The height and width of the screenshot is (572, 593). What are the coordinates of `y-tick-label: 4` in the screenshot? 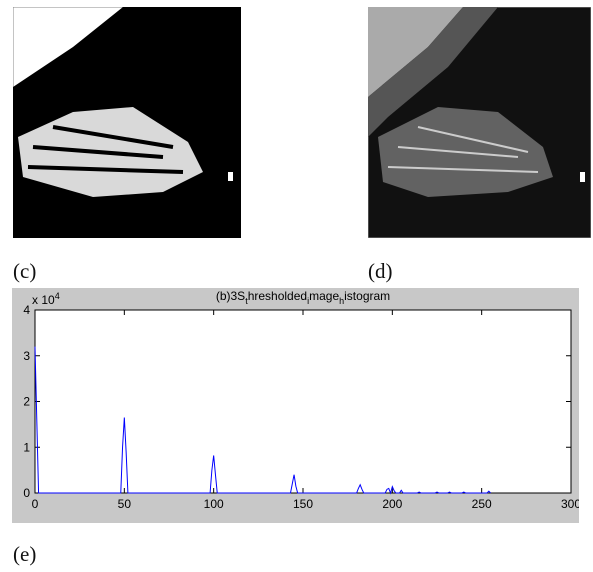 It's located at (26, 310).